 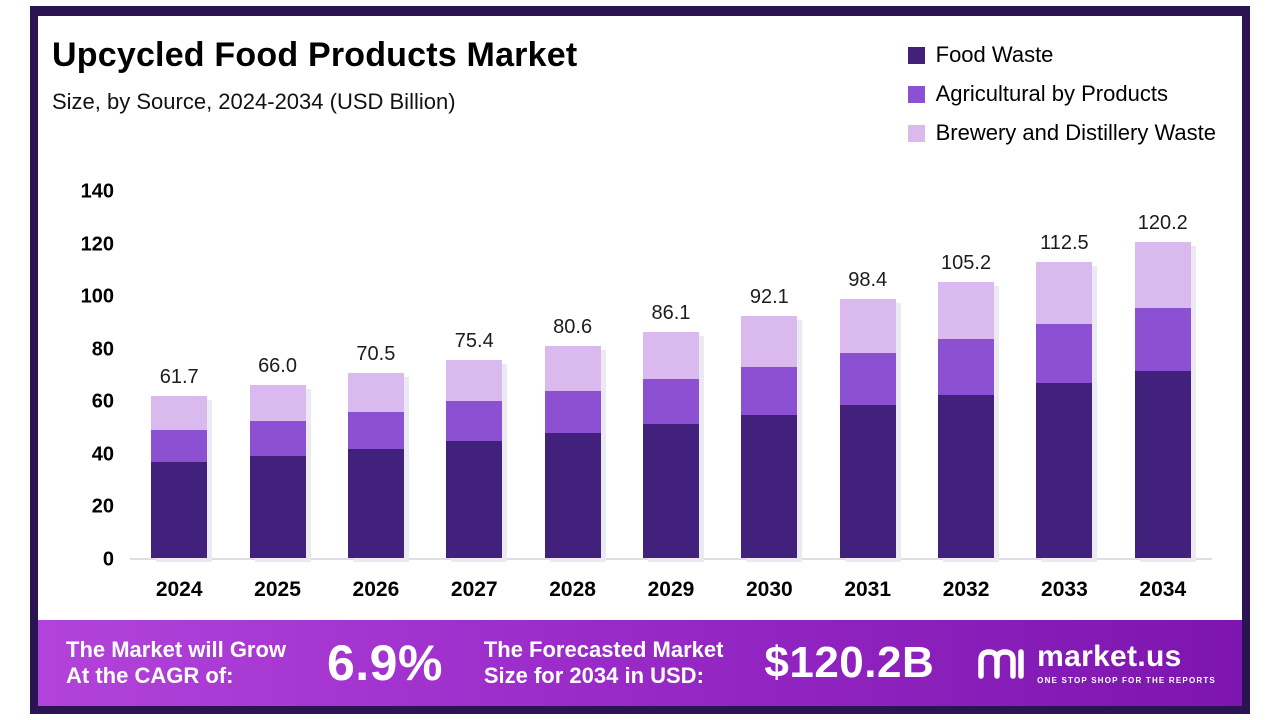 I want to click on bar-total-label: 80.6, so click(x=573, y=327).